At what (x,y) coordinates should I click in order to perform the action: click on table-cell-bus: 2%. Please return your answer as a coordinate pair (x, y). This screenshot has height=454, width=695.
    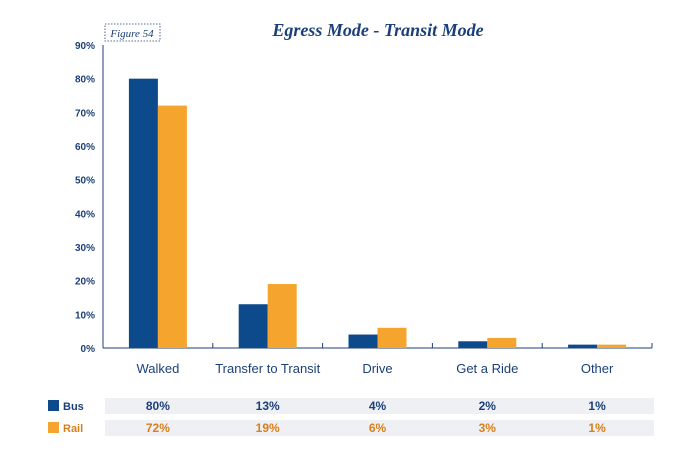
    Looking at the image, I should click on (488, 406).